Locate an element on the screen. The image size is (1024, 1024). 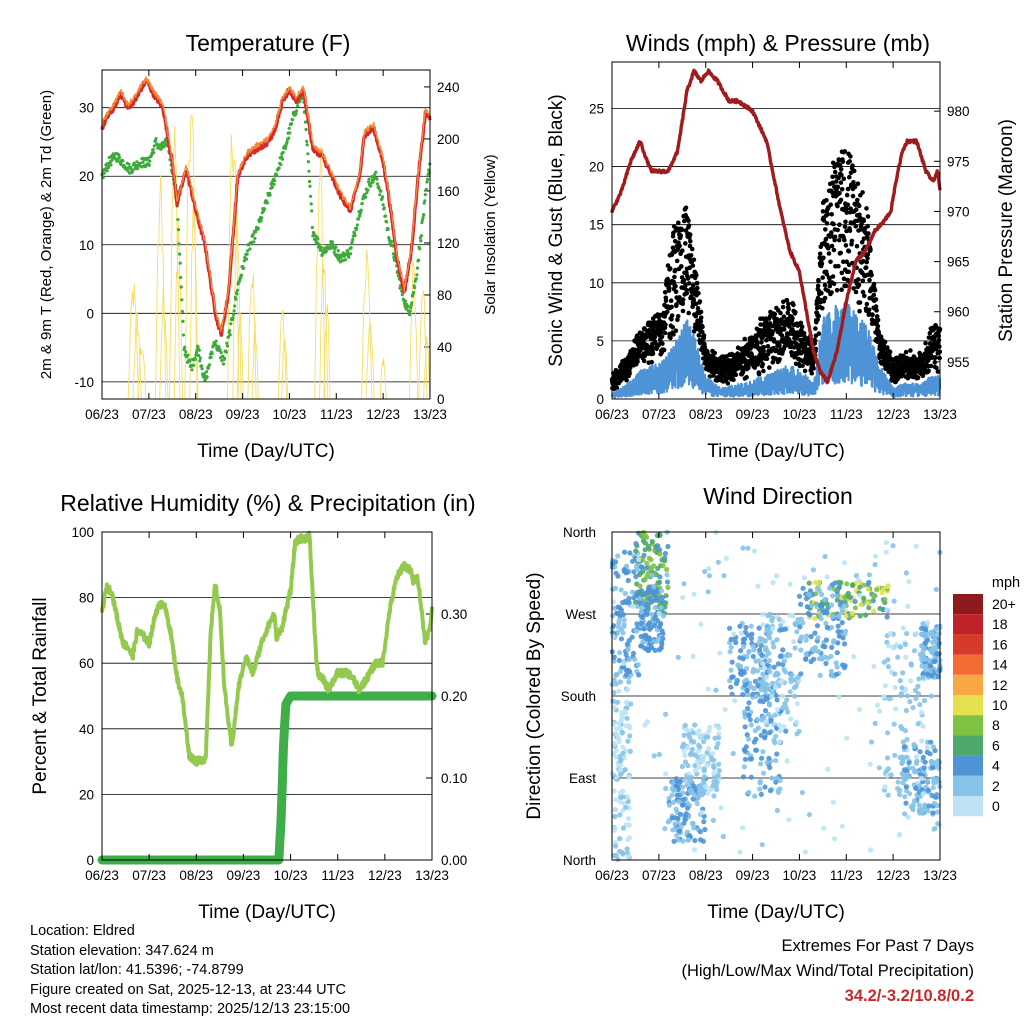
temperature-xtick-label: 07/23 is located at coordinates (149, 414).